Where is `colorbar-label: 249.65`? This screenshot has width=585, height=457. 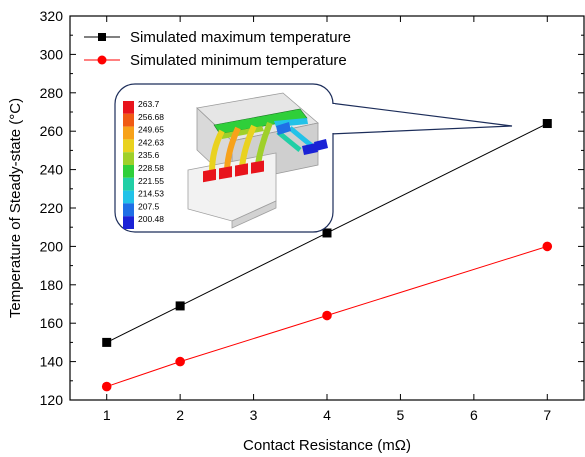
colorbar-label: 249.65 is located at coordinates (151, 130).